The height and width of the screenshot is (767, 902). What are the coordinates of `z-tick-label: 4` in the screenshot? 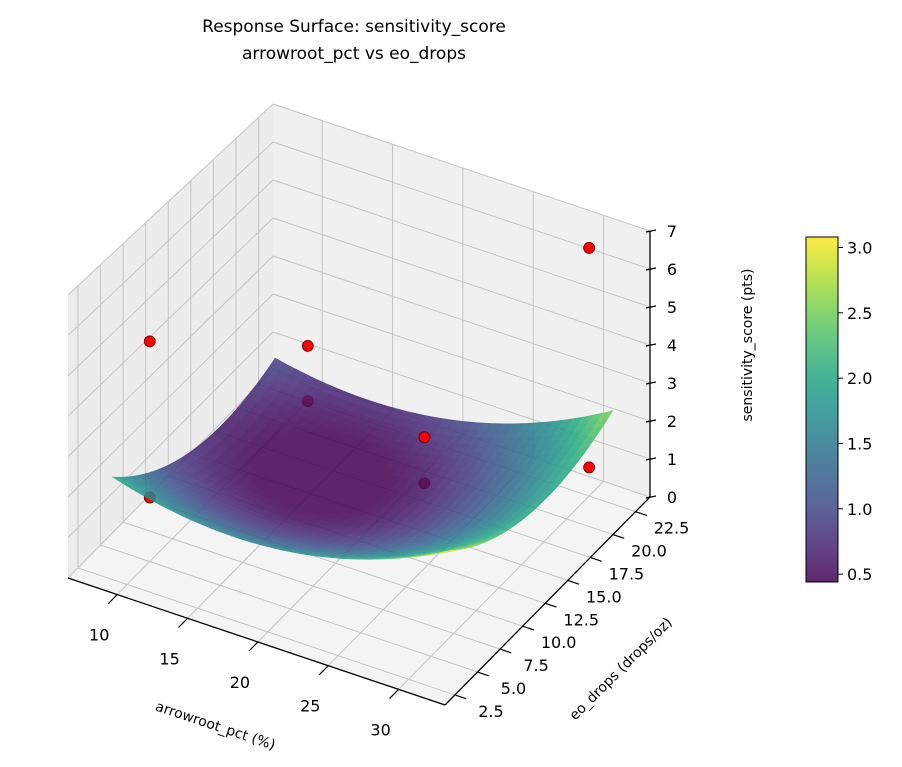 It's located at (672, 345).